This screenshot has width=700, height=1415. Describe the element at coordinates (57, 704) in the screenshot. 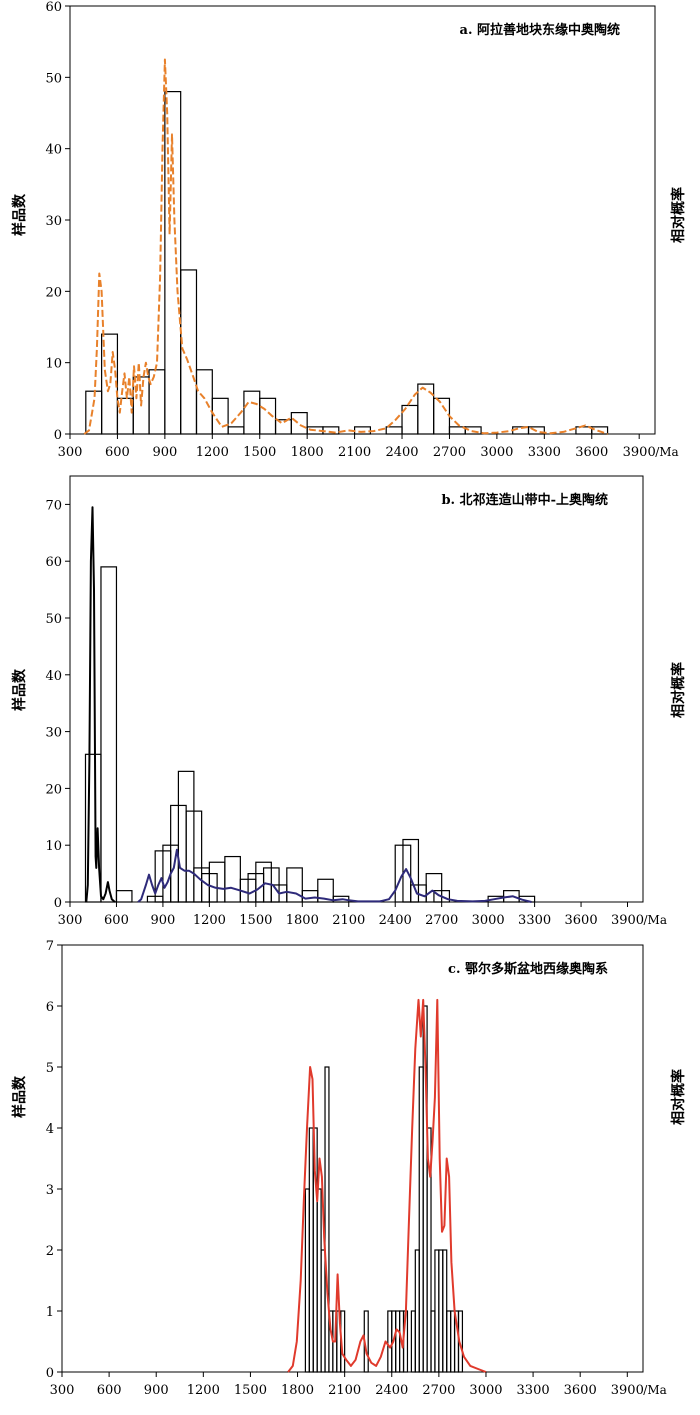

I see `y-axis: 0 10 20 30 40 50 60 70` at that location.